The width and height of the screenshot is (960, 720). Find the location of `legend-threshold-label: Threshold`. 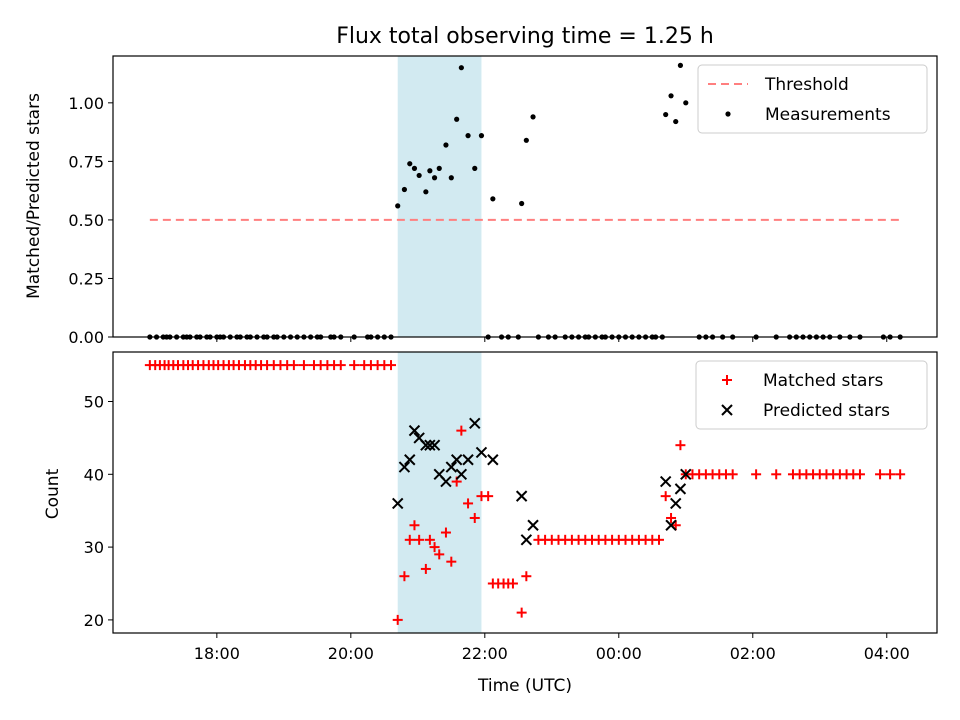

legend-threshold-label: Threshold is located at coordinates (806, 85).